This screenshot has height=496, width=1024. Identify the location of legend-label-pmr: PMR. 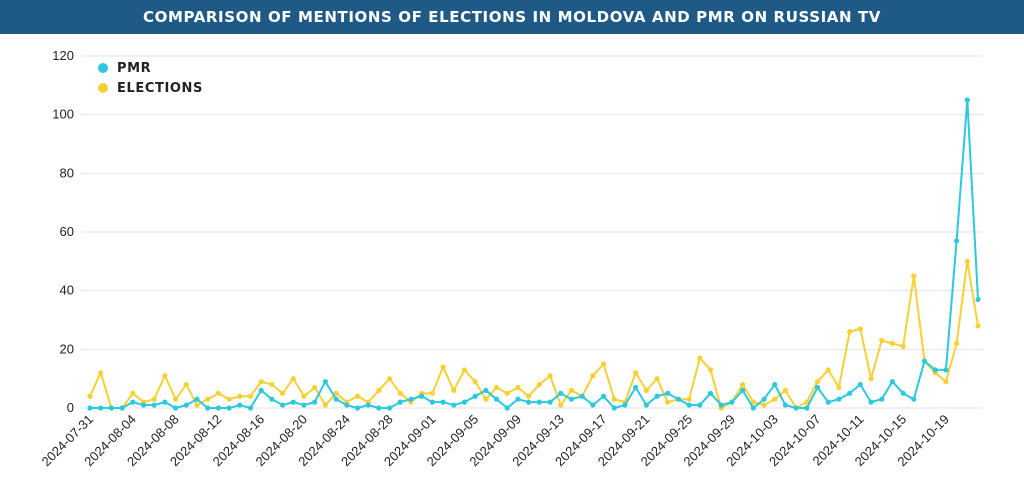
(134, 68).